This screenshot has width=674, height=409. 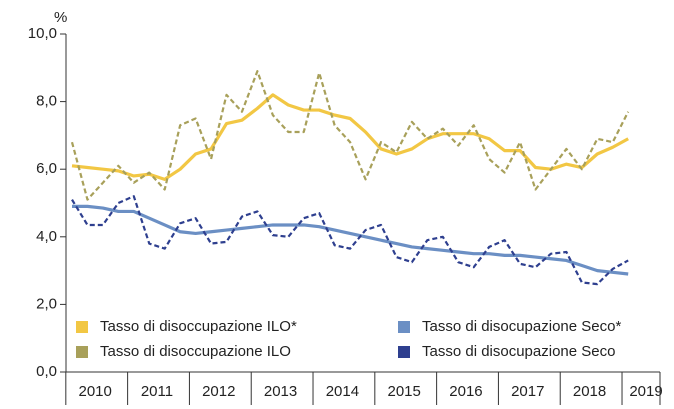 What do you see at coordinates (521, 326) in the screenshot?
I see `legend-label: Tasso di disocupazione Seco*` at bounding box center [521, 326].